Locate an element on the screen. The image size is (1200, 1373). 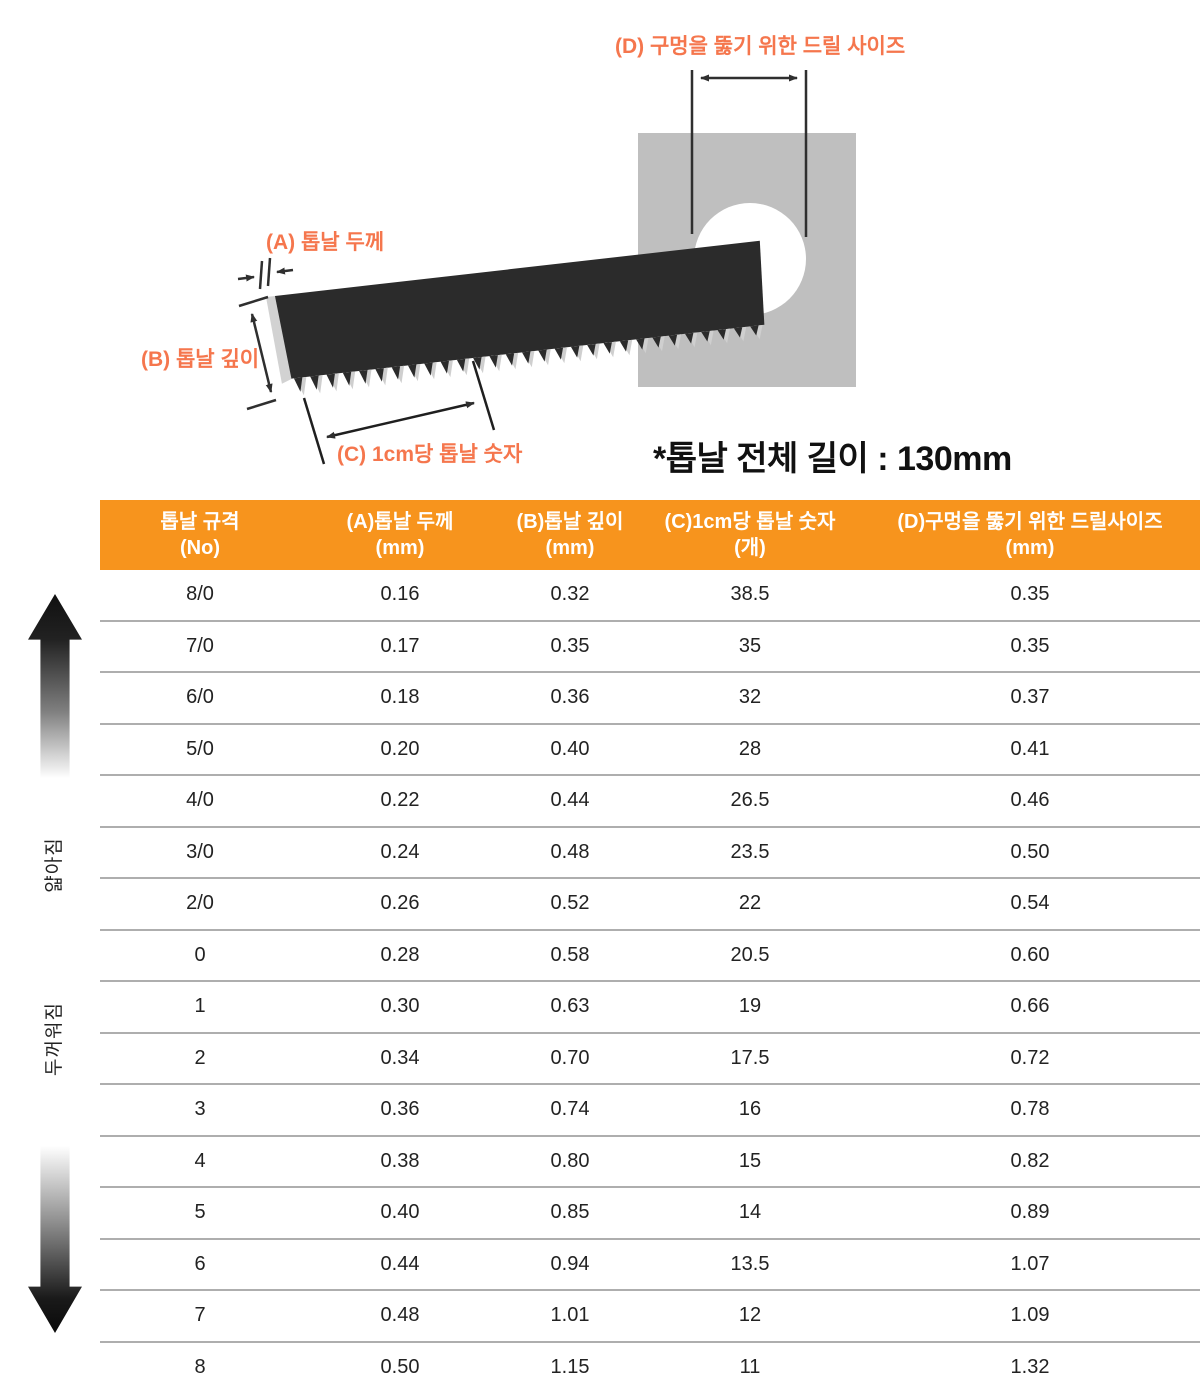
cell: 1.07 is located at coordinates (1030, 1263).